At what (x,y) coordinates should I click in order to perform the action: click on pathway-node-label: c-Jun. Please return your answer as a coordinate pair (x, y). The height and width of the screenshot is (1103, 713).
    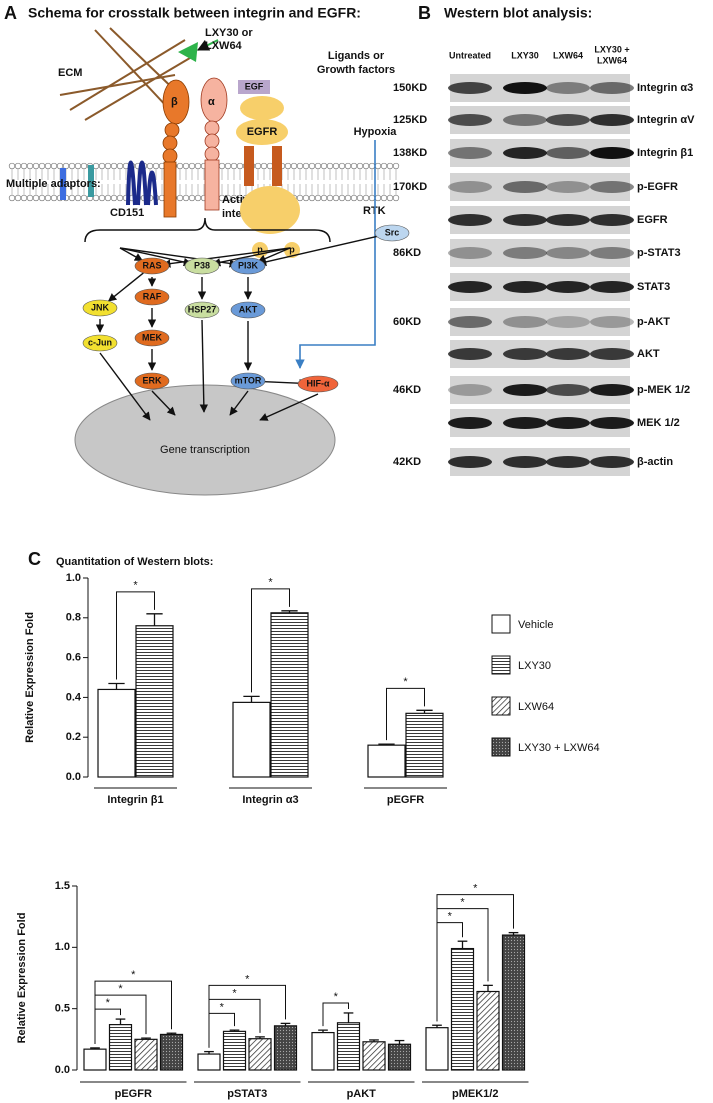
    Looking at the image, I should click on (100, 342).